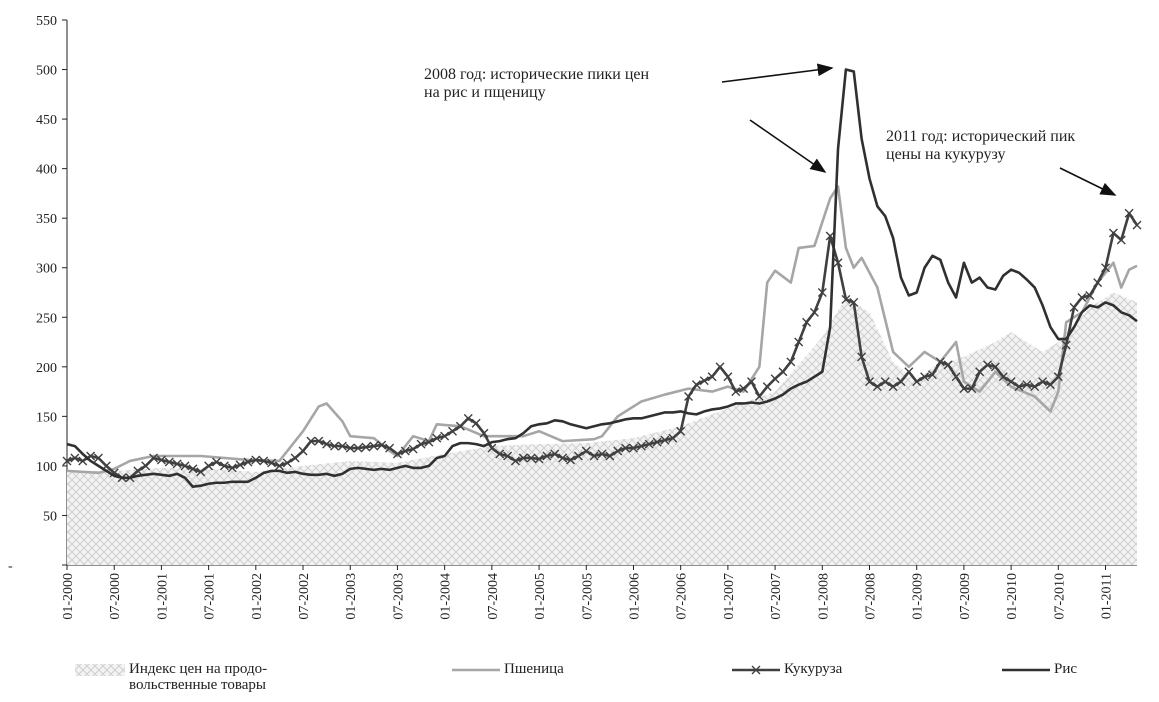 The image size is (1159, 702). What do you see at coordinates (10, 566) in the screenshot?
I see `y-tick-label: -` at bounding box center [10, 566].